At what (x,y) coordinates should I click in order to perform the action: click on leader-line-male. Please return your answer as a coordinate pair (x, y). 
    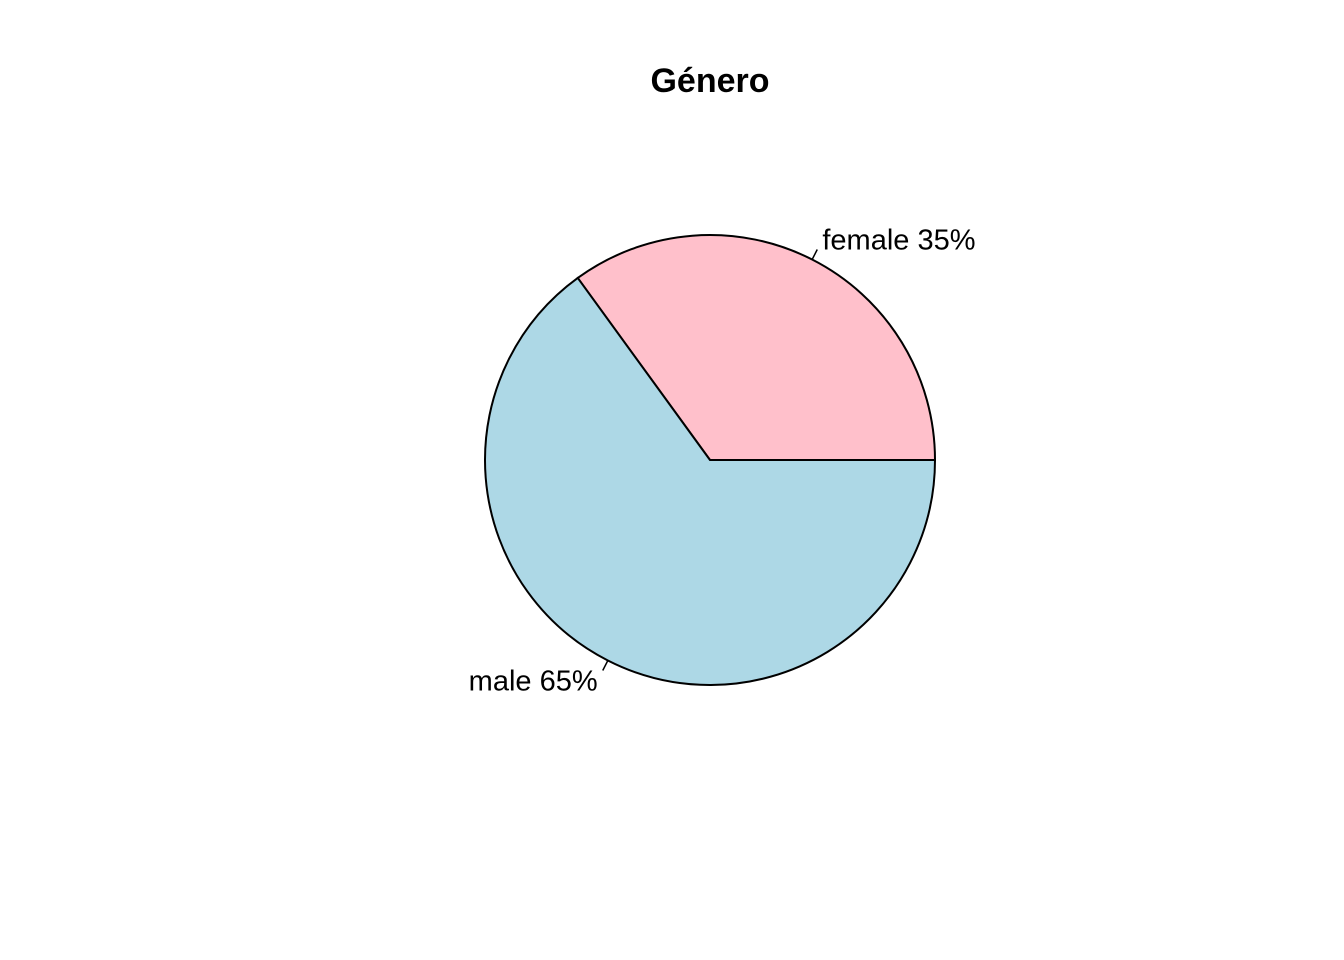
    Looking at the image, I should click on (605, 665).